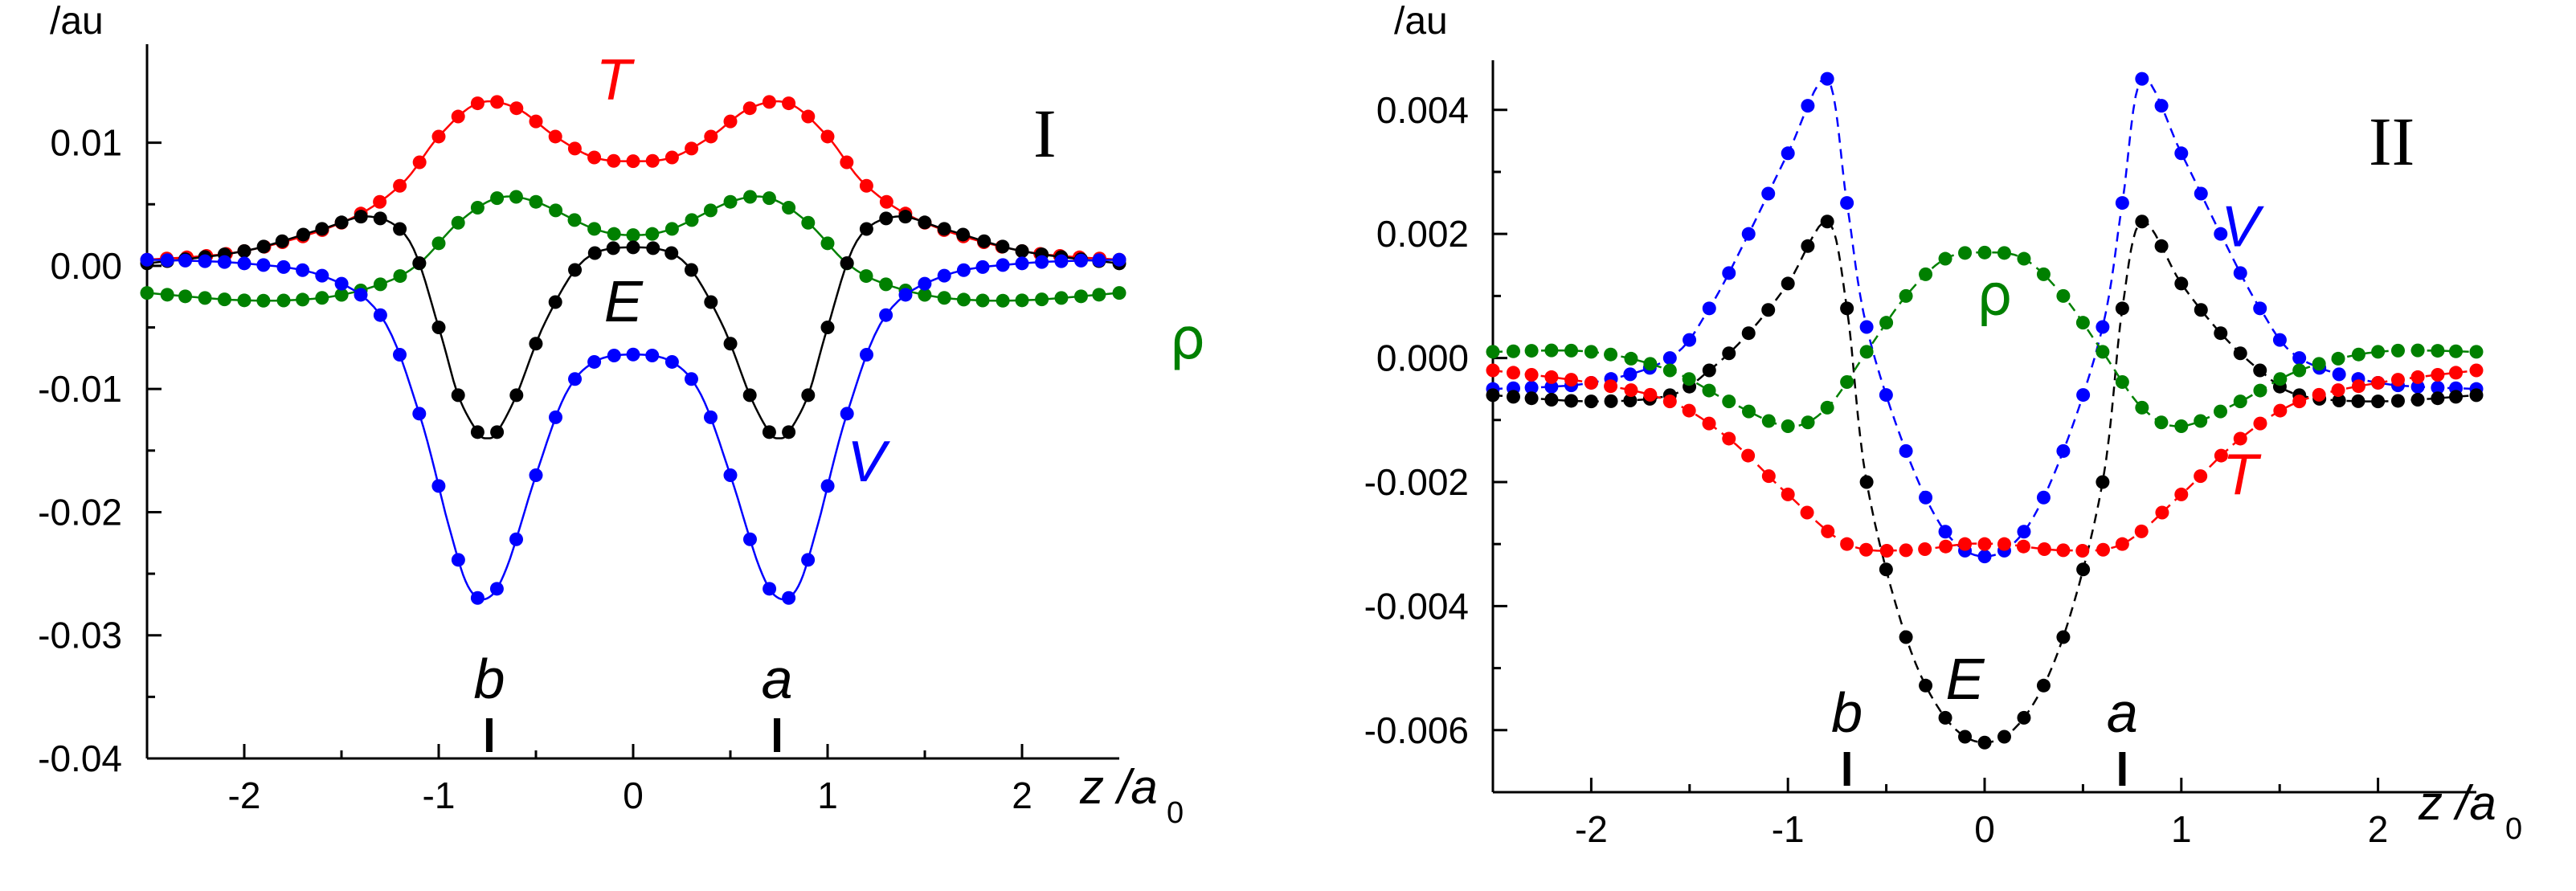  I want to click on panel-ii-x-axis-label-subscript: 0, so click(2513, 829).